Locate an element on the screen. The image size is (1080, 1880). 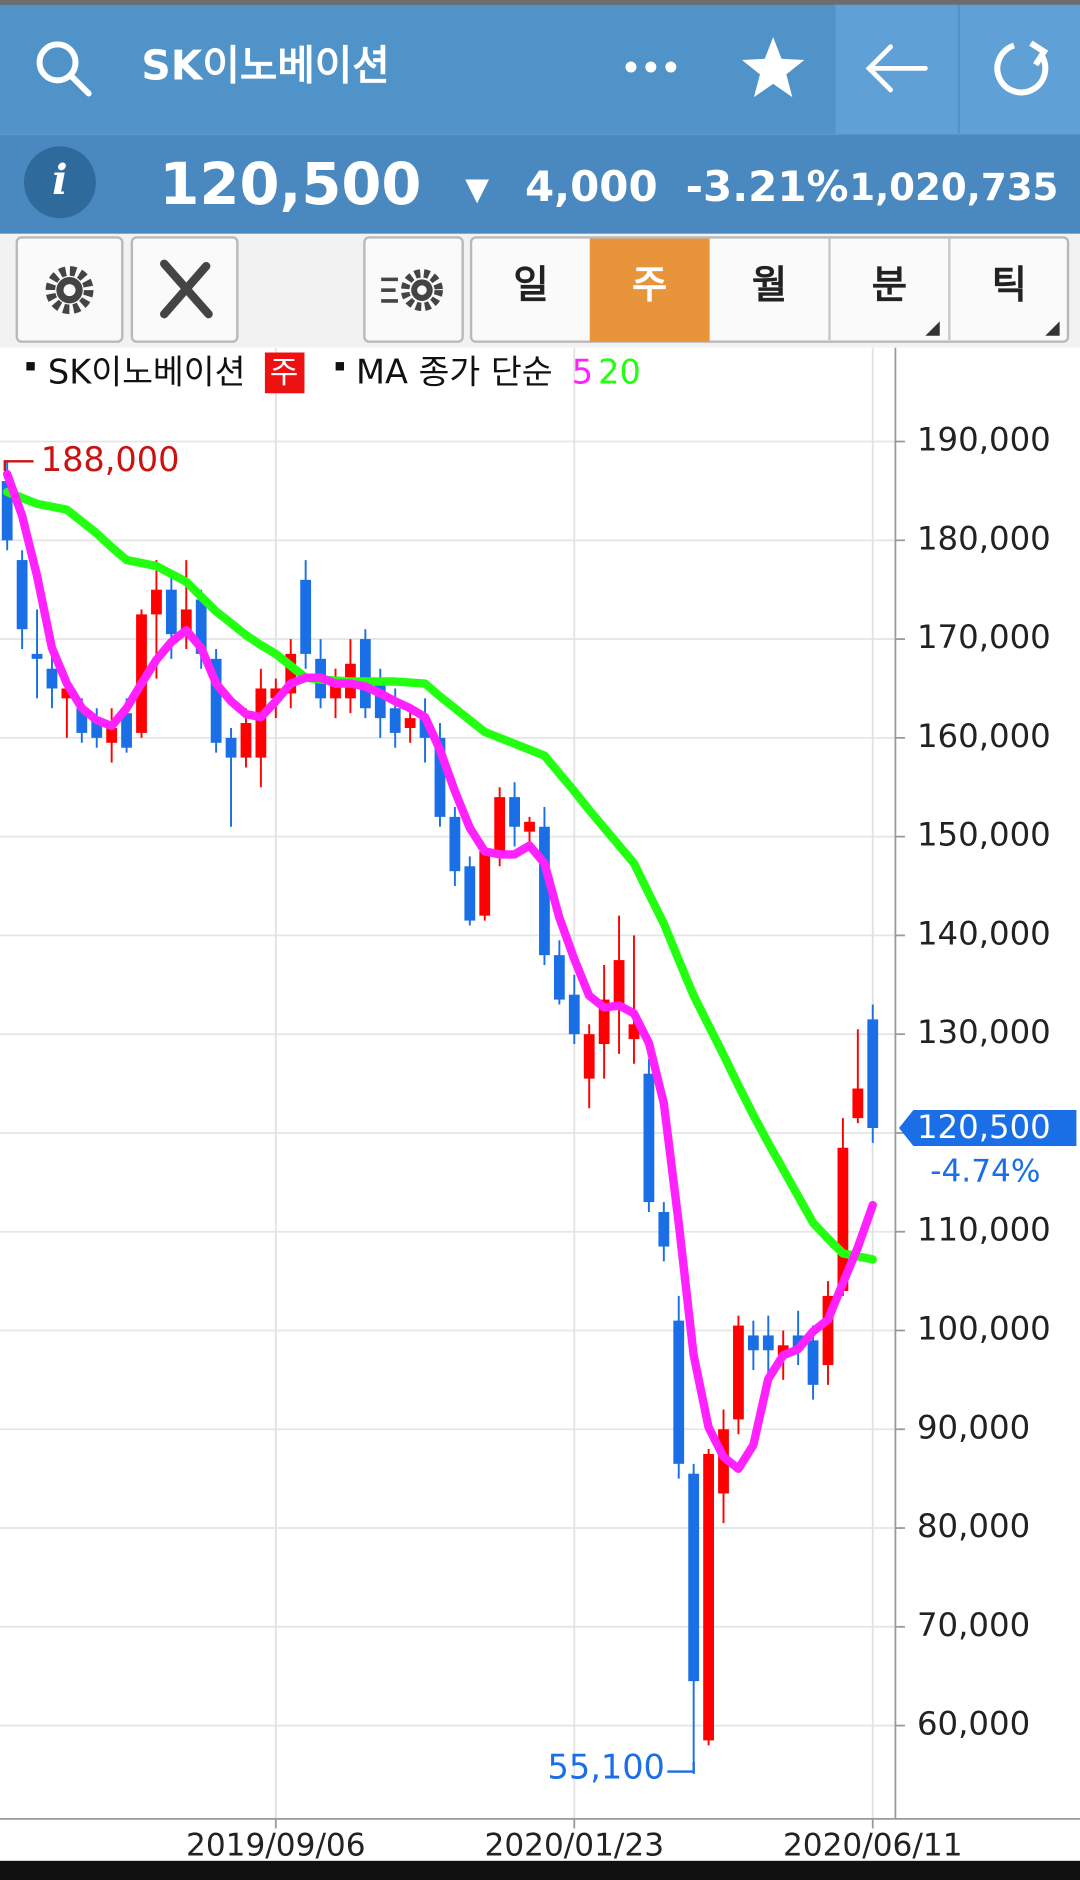
tools-icon is located at coordinates (186, 289).